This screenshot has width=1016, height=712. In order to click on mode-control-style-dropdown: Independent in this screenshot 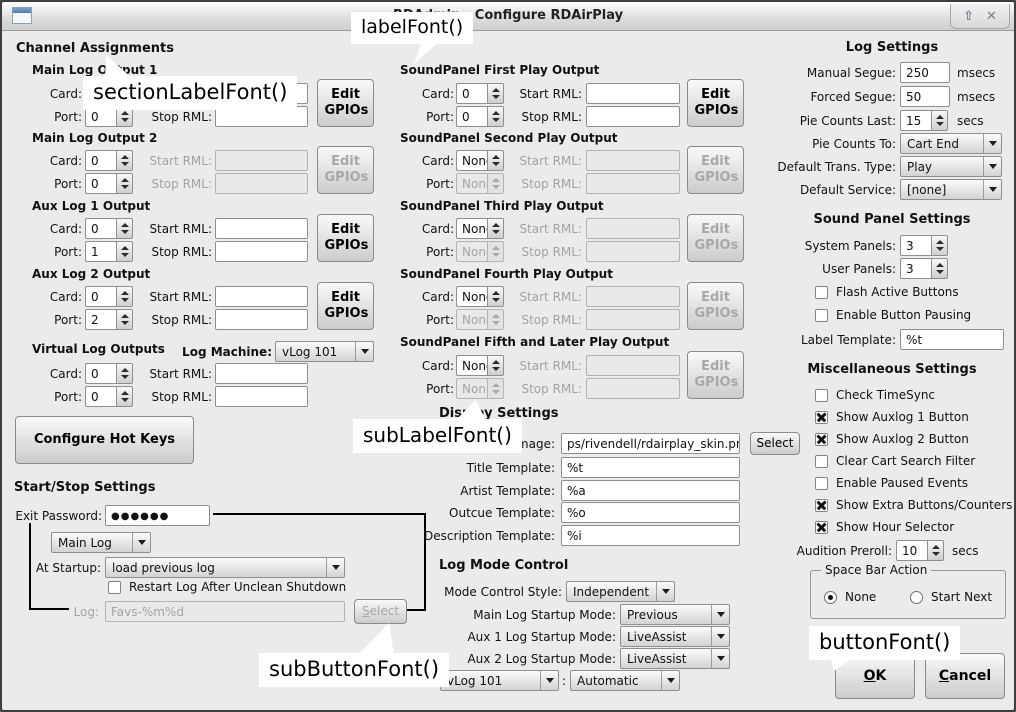, I will do `click(620, 591)`.